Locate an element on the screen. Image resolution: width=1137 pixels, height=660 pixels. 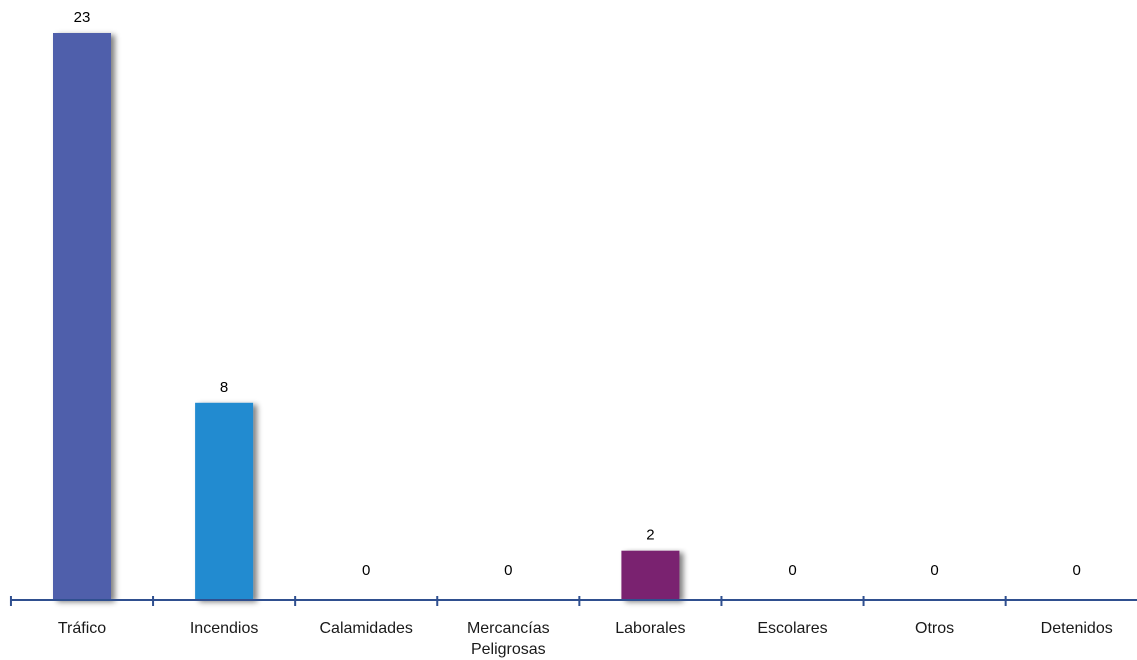
category-label-otros: Otros is located at coordinates (934, 628).